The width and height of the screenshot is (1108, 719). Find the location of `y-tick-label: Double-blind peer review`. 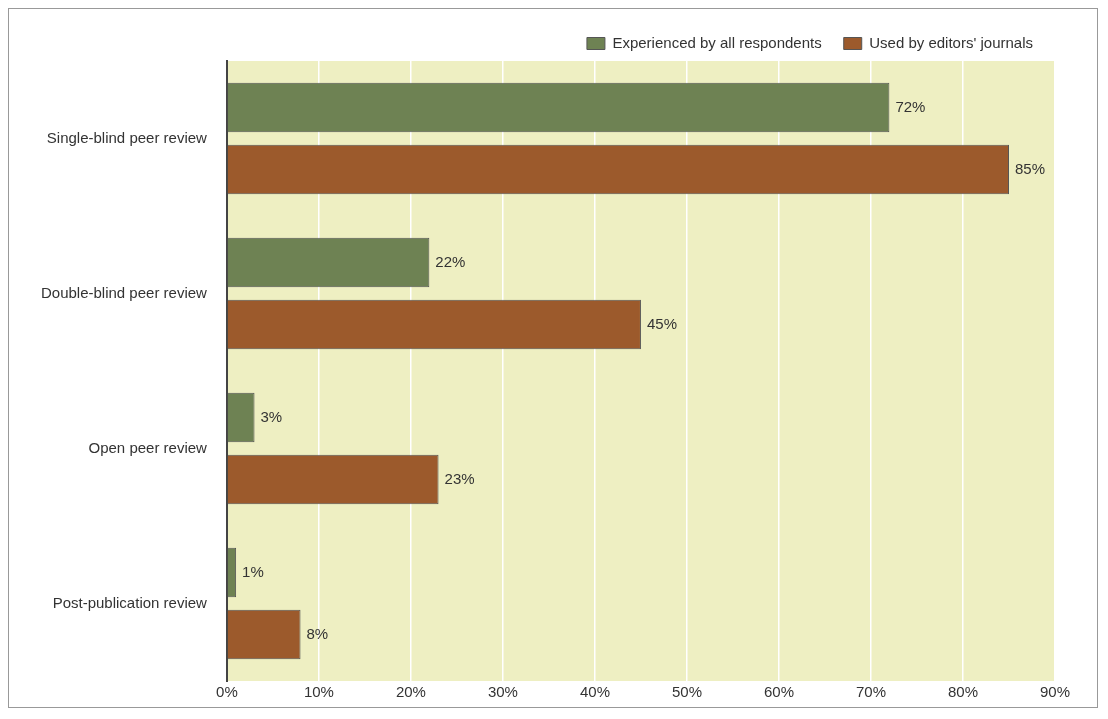

y-tick-label: Double-blind peer review is located at coordinates (124, 292).